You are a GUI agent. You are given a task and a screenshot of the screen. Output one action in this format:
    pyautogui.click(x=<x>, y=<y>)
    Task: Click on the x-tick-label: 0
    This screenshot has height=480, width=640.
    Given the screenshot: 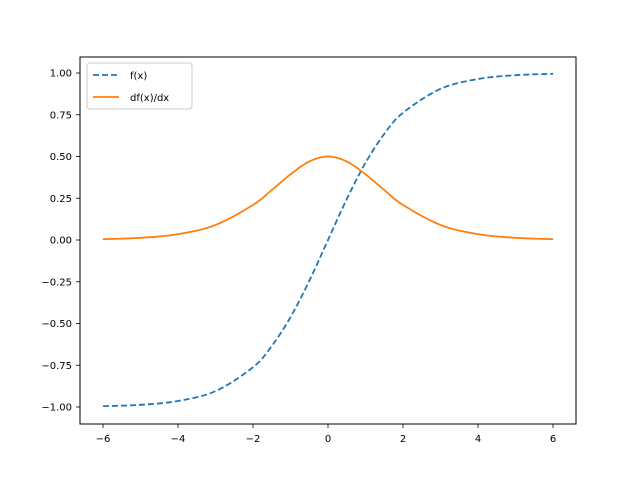 What is the action you would take?
    pyautogui.click(x=328, y=439)
    